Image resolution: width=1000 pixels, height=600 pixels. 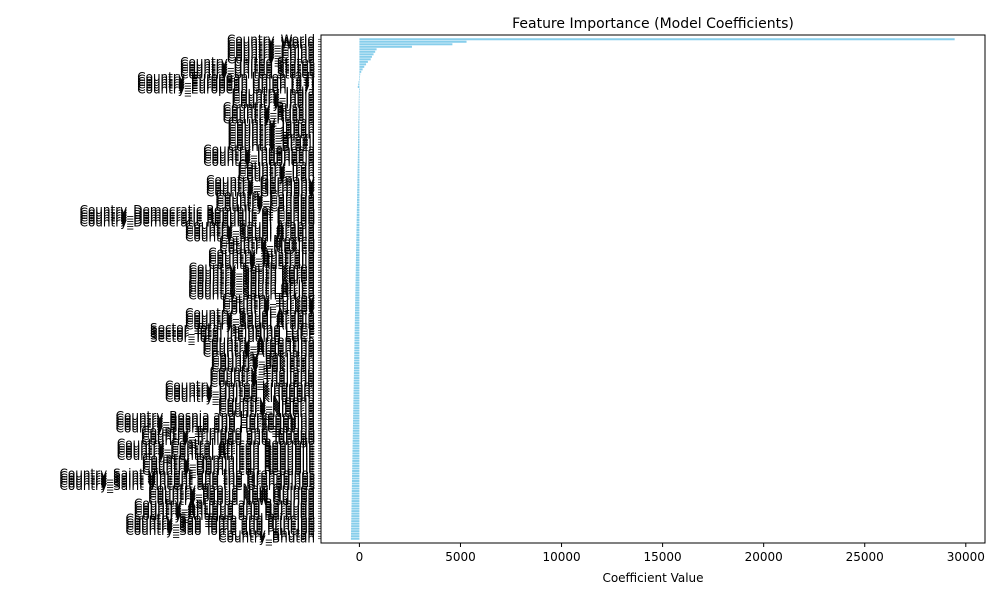 What do you see at coordinates (216, 446) in the screenshot?
I see `y-tick-label: Country_Central African Republic` at bounding box center [216, 446].